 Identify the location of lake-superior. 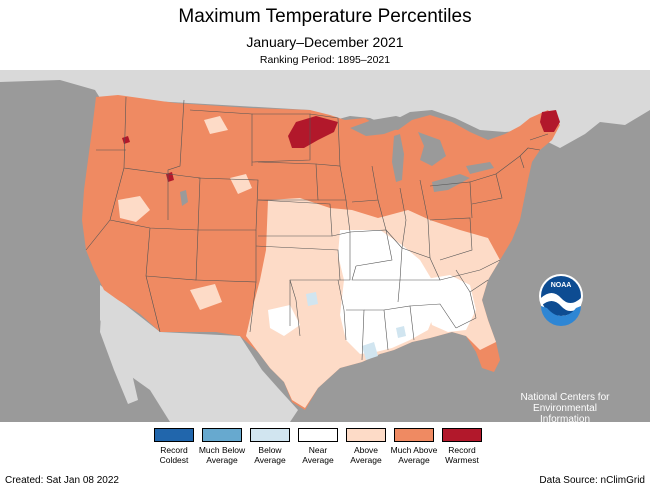
(380, 126).